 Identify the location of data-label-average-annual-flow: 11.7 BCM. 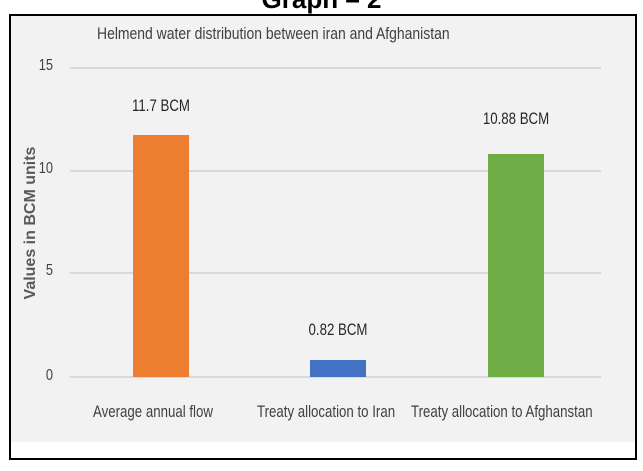
(161, 105).